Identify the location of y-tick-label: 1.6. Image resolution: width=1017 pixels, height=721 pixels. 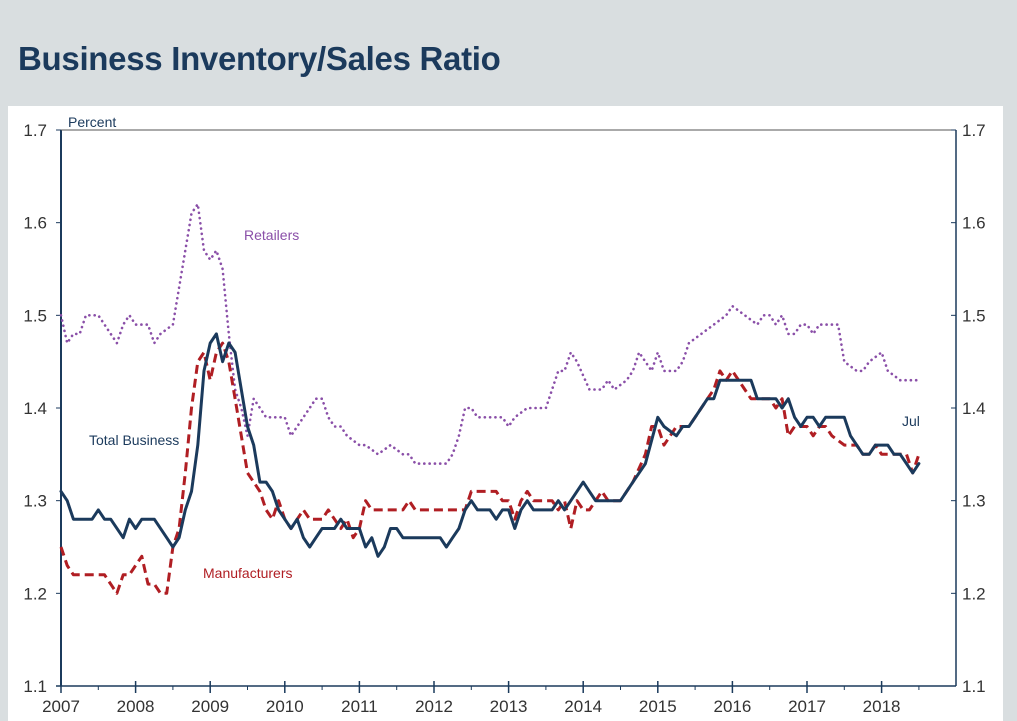
(35, 223).